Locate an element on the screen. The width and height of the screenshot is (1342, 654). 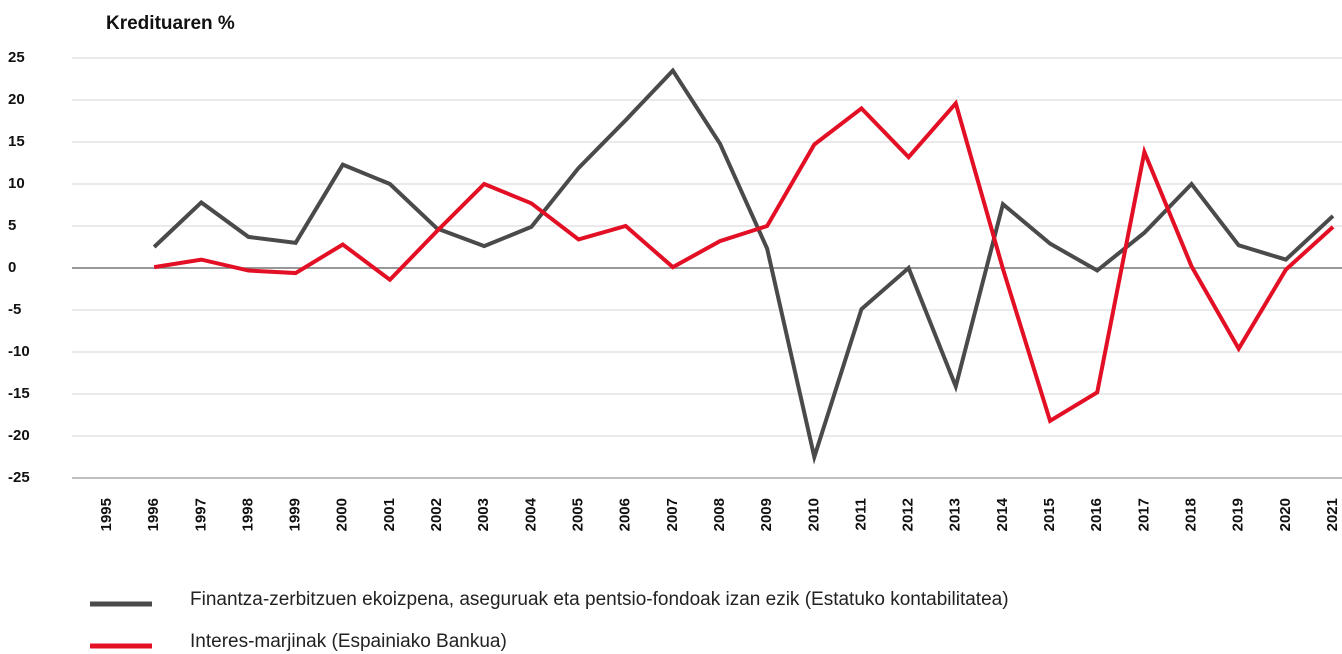
x-tick-label: 2019 is located at coordinates (1238, 514).